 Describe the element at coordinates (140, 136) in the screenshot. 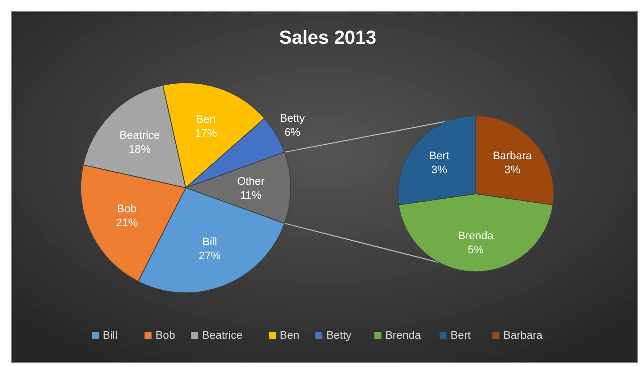

I see `slice-label: Beatrice` at that location.